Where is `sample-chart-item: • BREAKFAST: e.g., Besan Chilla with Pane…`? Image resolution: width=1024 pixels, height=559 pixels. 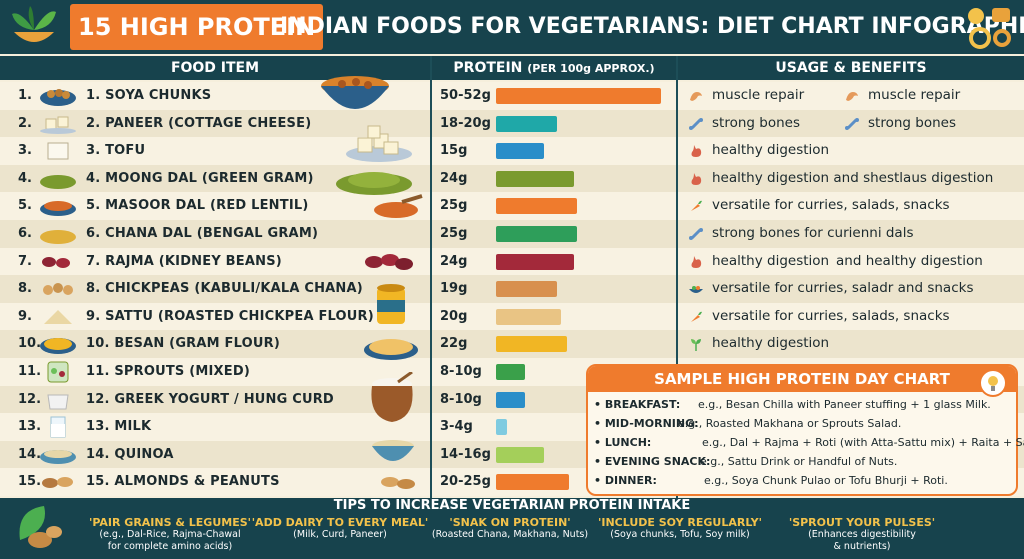 sample-chart-item: • BREAKFAST: e.g., Besan Chilla with Pane… is located at coordinates (803, 405).